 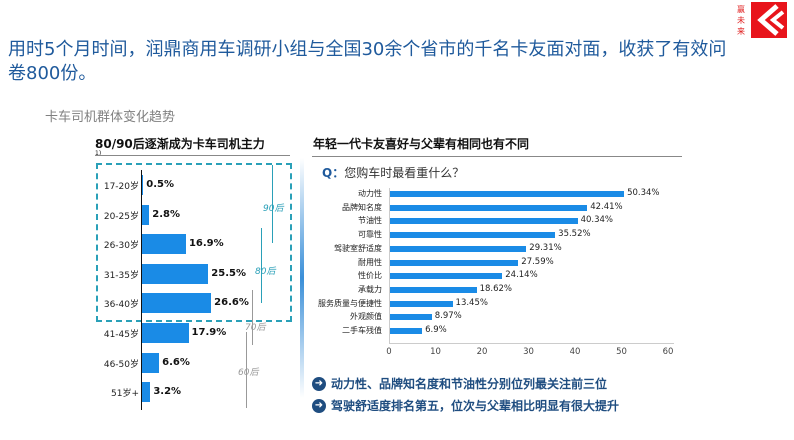 What do you see at coordinates (469, 384) in the screenshot?
I see `bullet-text: 动力性、品牌知名度和节油性分别位列最关注前三位` at bounding box center [469, 384].